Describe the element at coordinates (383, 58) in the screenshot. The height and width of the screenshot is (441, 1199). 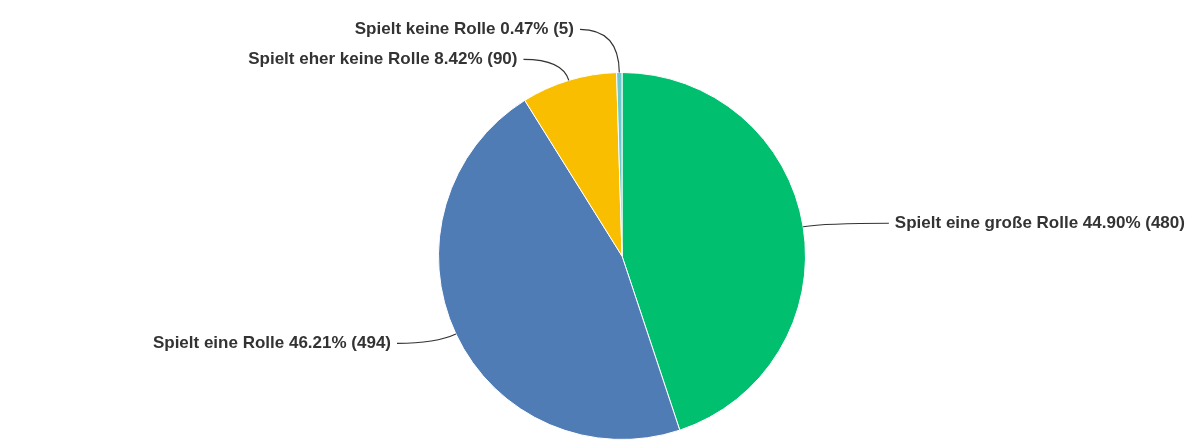
I see `slice-label: Spielt eher keine Rolle 8.42% (90)` at that location.